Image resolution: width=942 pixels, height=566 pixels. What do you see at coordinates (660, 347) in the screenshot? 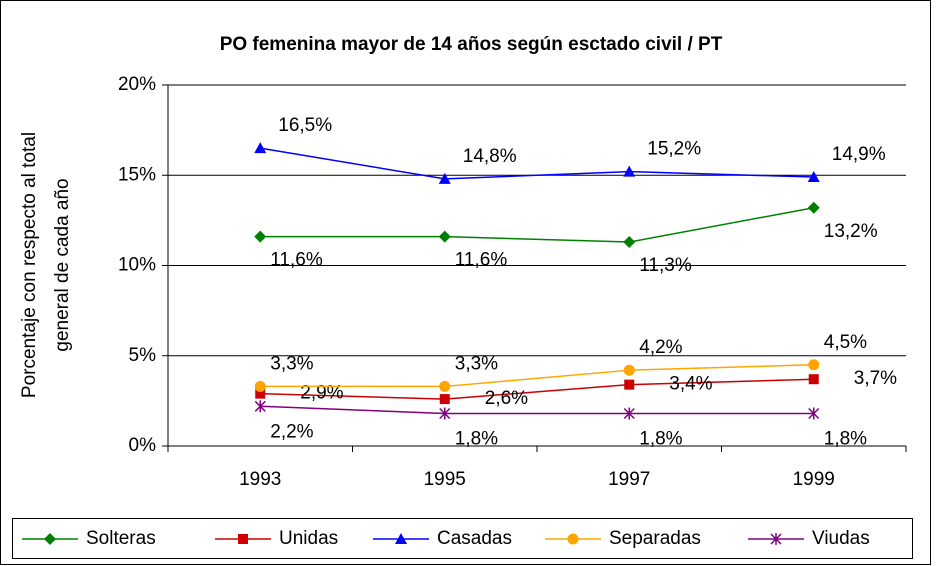
I see `data-label: 4,2%` at bounding box center [660, 347].